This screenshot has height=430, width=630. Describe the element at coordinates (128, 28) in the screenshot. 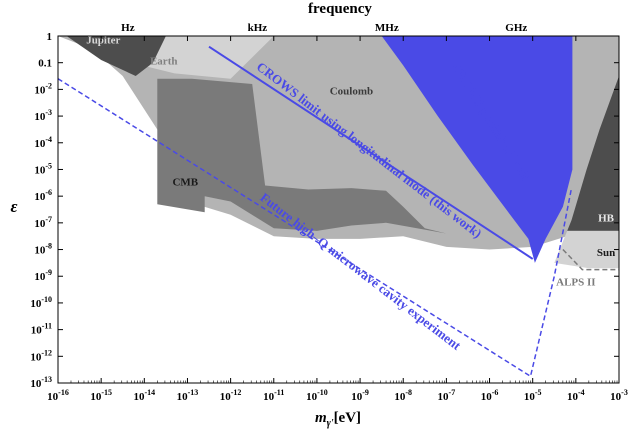

I see `top-tick-hz: Hz` at that location.